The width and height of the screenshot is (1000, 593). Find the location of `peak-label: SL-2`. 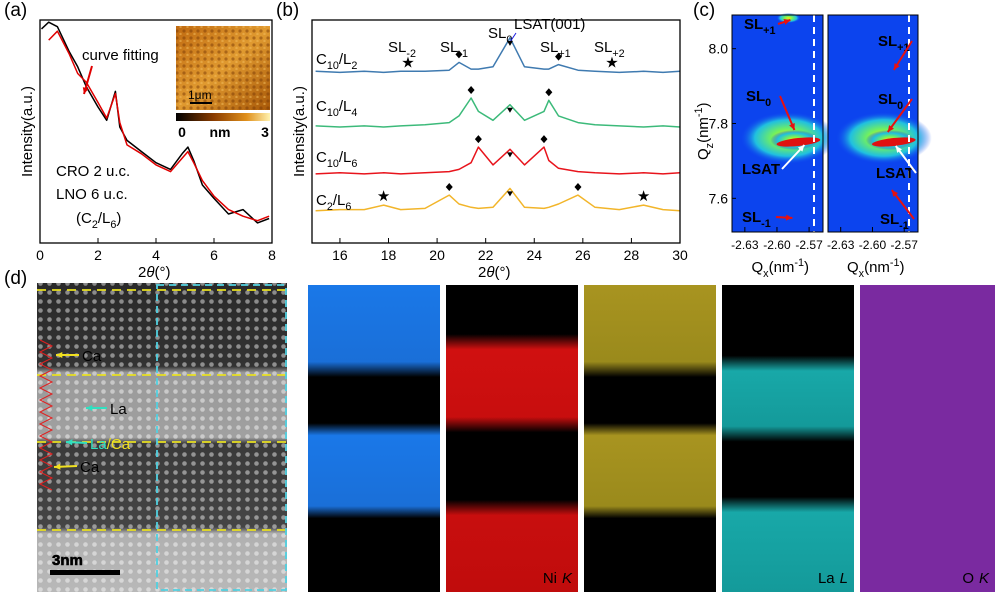

peak-label: SL-2 is located at coordinates (402, 49).